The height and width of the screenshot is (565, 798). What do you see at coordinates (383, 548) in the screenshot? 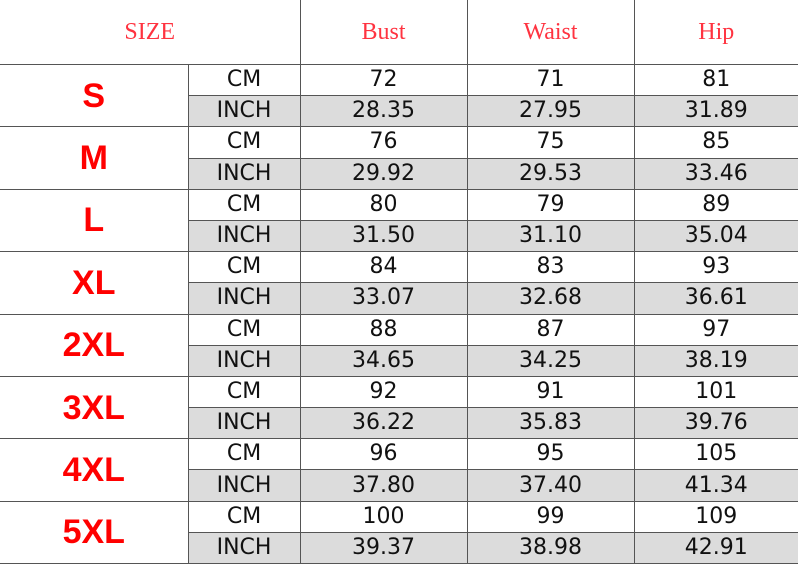
I see `inch-value: 39.37` at bounding box center [383, 548].